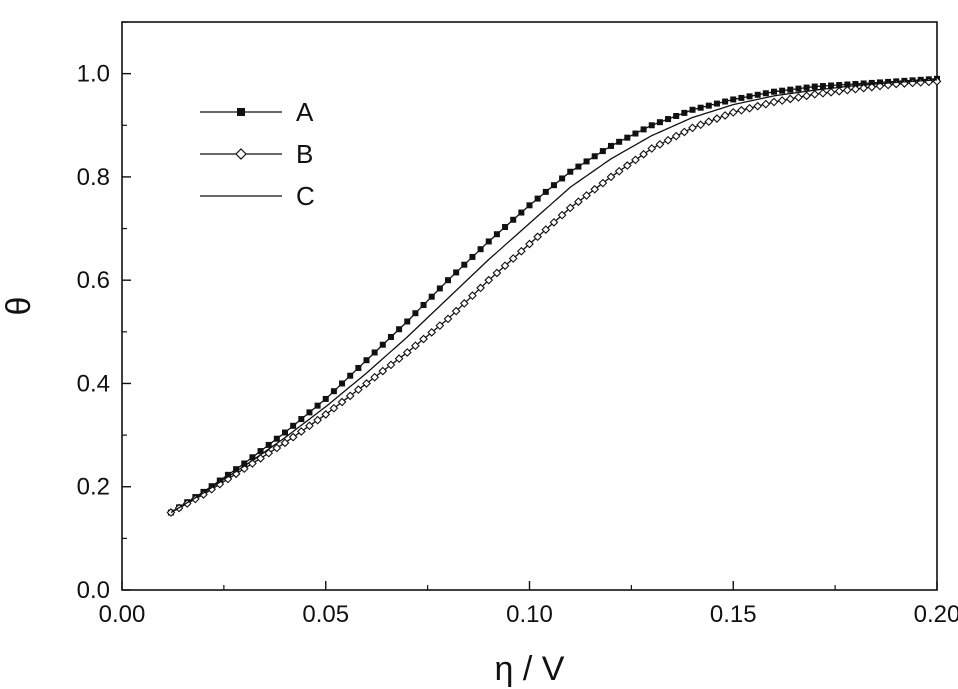  I want to click on y-tick-label: 0.4, so click(93, 383).